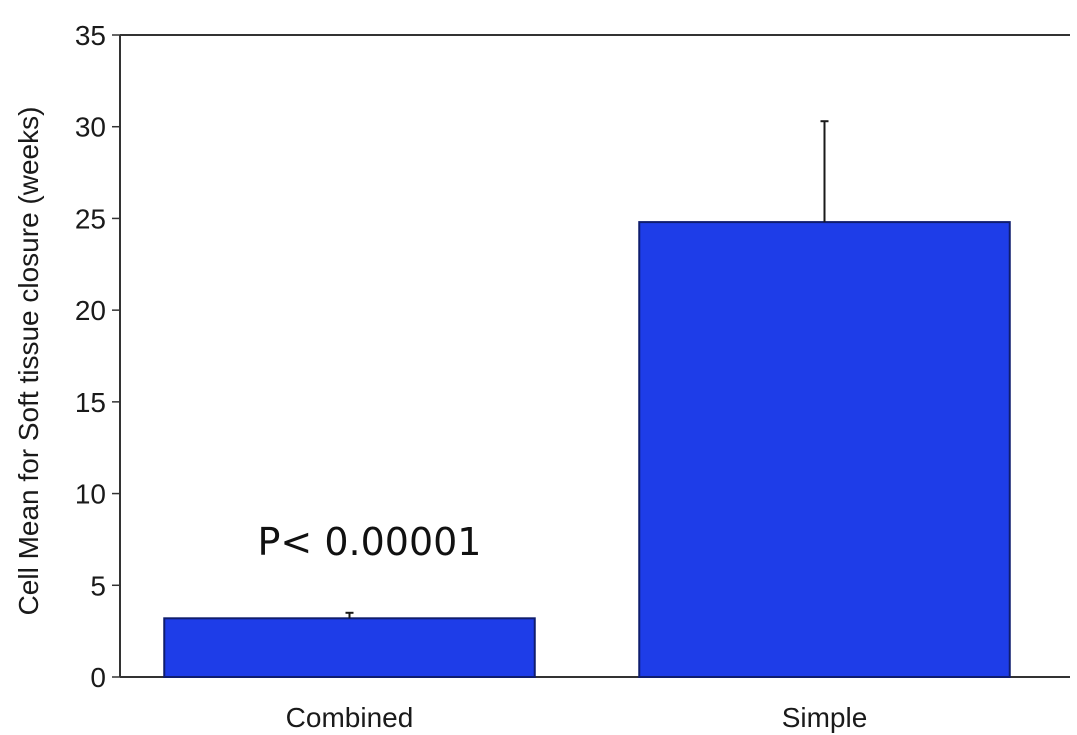 The width and height of the screenshot is (1077, 735). Describe the element at coordinates (90, 310) in the screenshot. I see `y-tick-label: 20` at that location.